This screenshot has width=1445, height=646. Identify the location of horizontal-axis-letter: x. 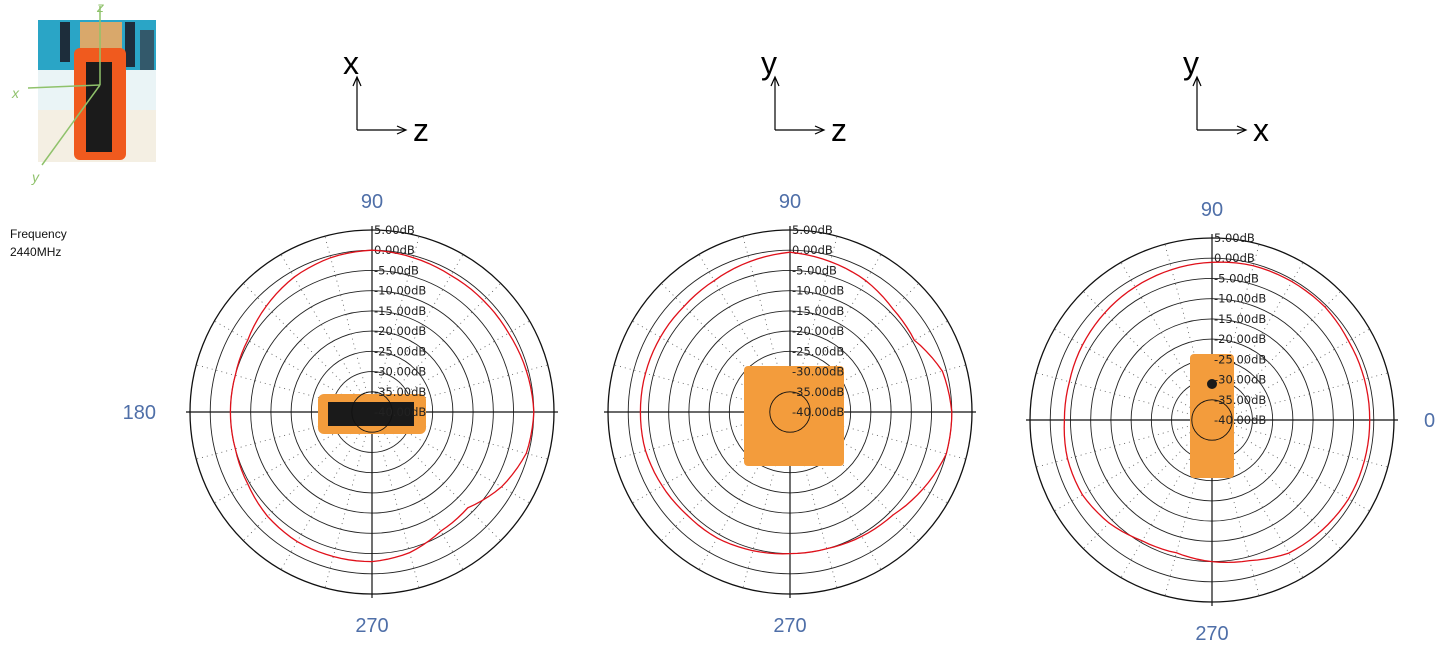
(1261, 130).